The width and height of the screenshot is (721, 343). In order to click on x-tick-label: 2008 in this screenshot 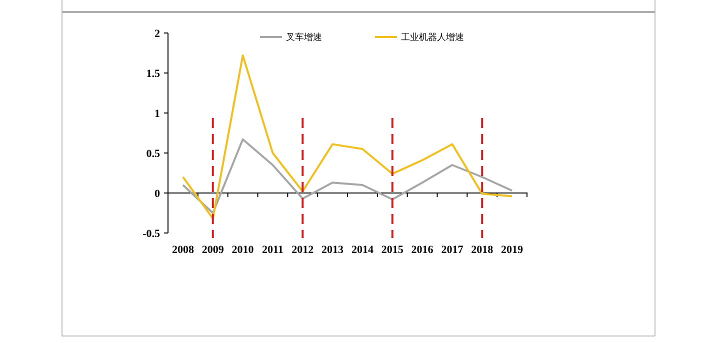, I will do `click(183, 250)`.